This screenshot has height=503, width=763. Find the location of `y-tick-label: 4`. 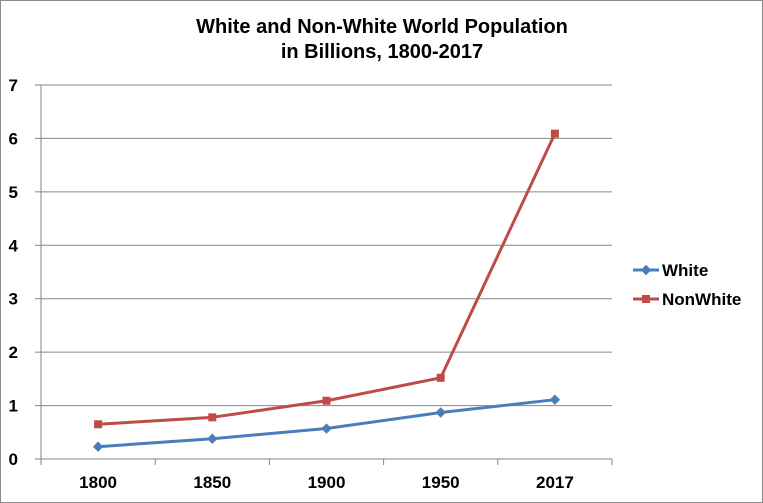

y-tick-label: 4 is located at coordinates (14, 245).